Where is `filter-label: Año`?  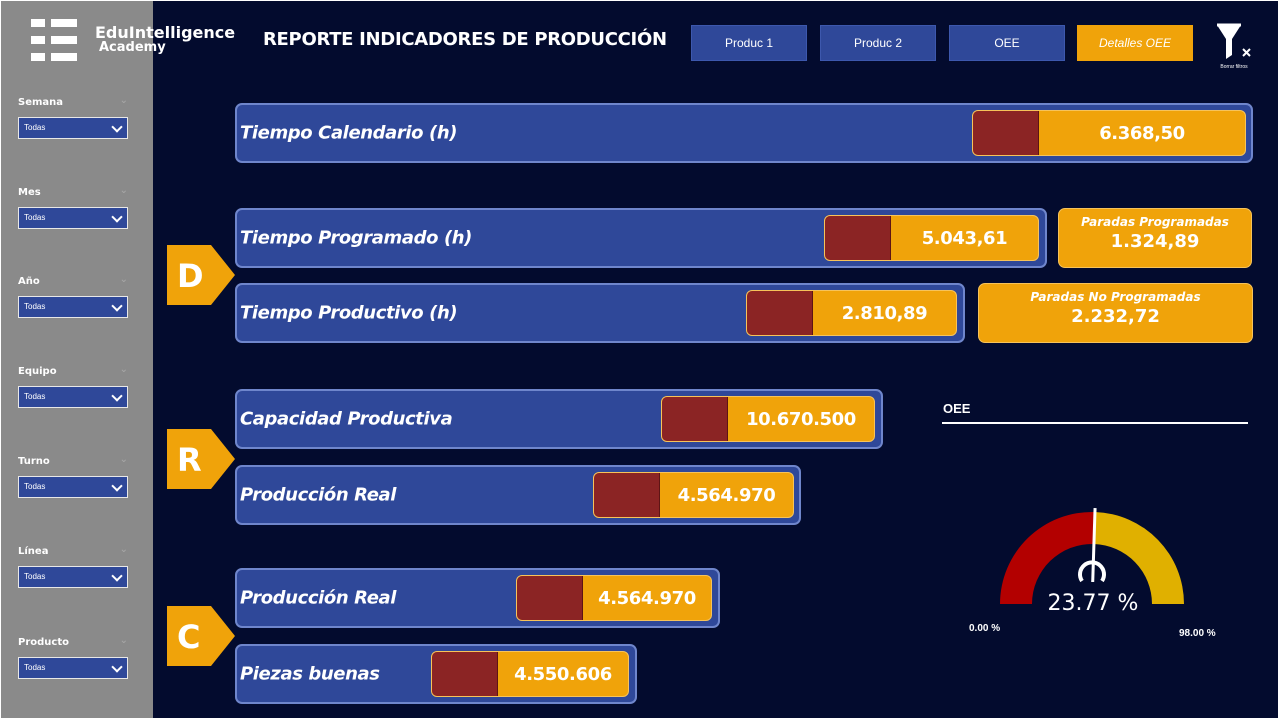
filter-label: Año is located at coordinates (29, 281).